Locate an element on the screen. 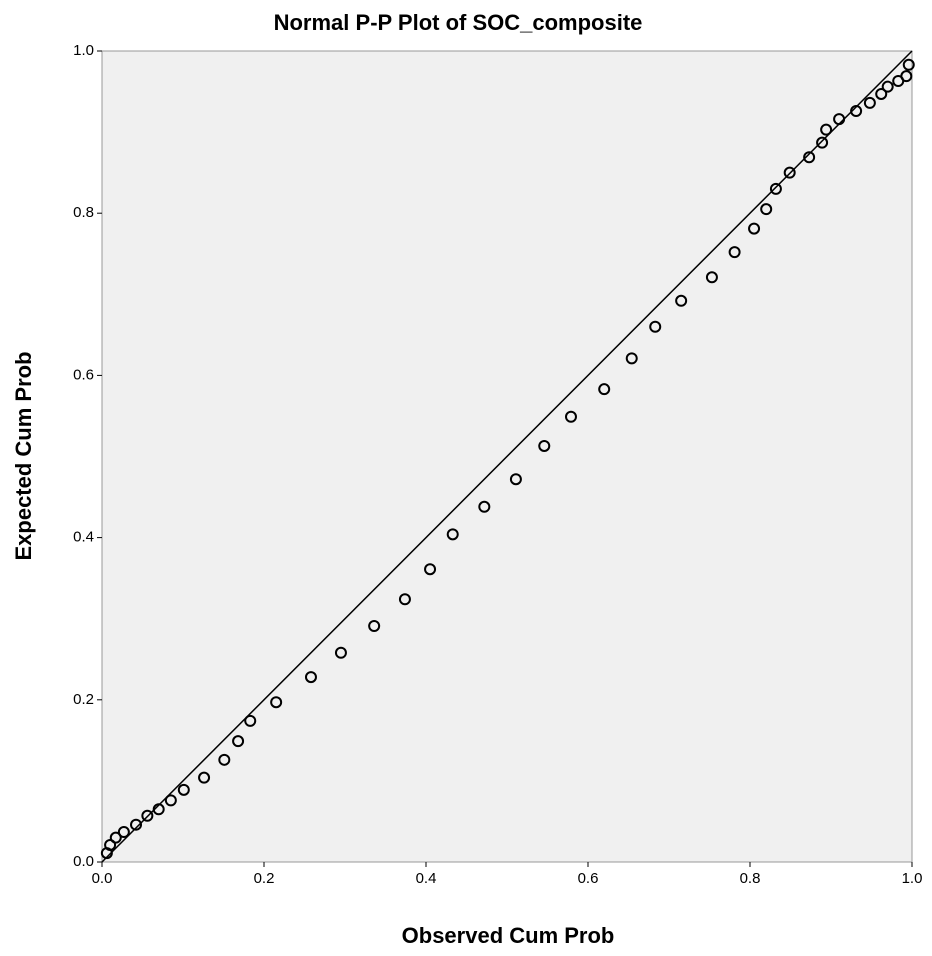 The width and height of the screenshot is (932, 956). y-tick-label: 0.0 is located at coordinates (83, 861).